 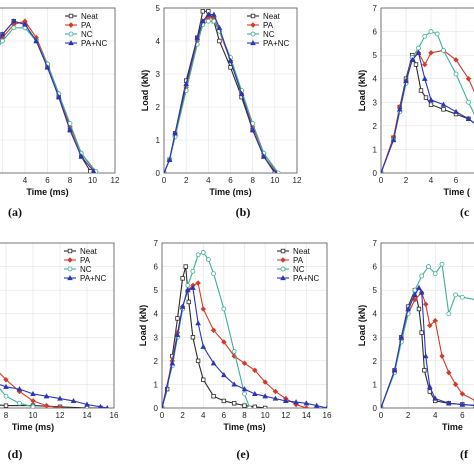 What do you see at coordinates (327, 415) in the screenshot?
I see `x-tick-label: 16` at bounding box center [327, 415].